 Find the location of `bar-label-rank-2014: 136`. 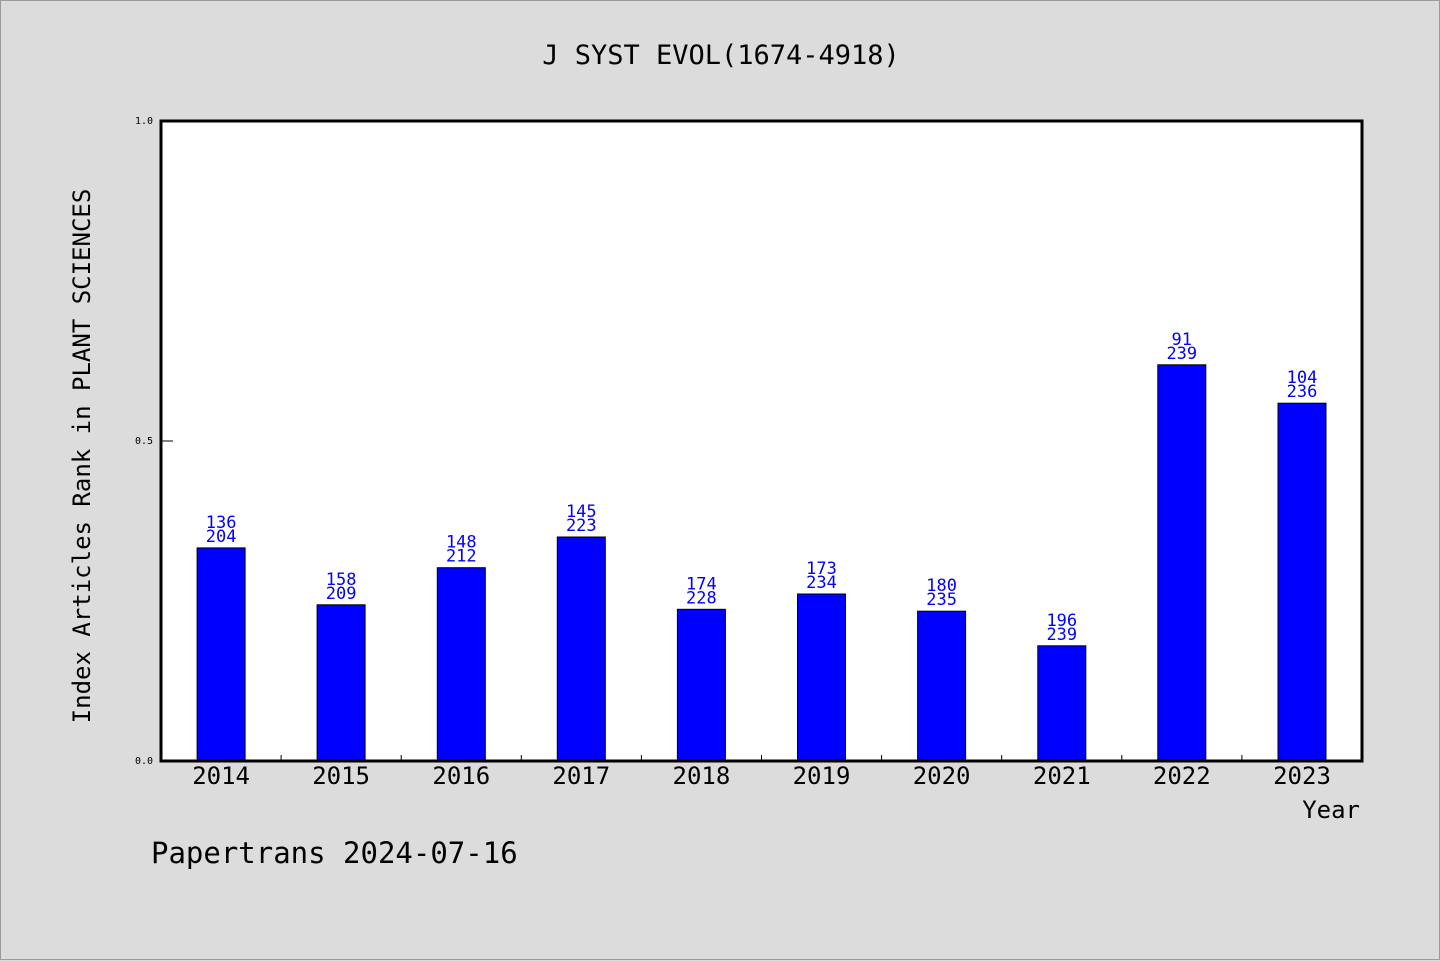

bar-label-rank-2014: 136 is located at coordinates (221, 523).